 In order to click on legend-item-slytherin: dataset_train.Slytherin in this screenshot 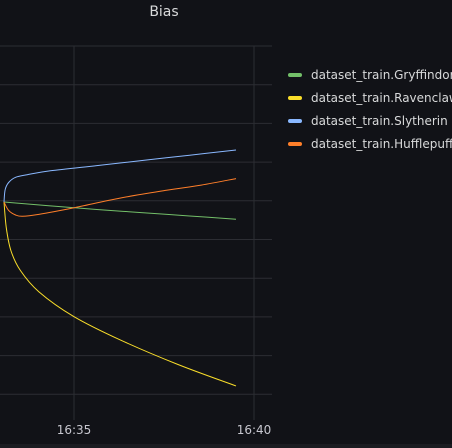, I will do `click(370, 120)`.